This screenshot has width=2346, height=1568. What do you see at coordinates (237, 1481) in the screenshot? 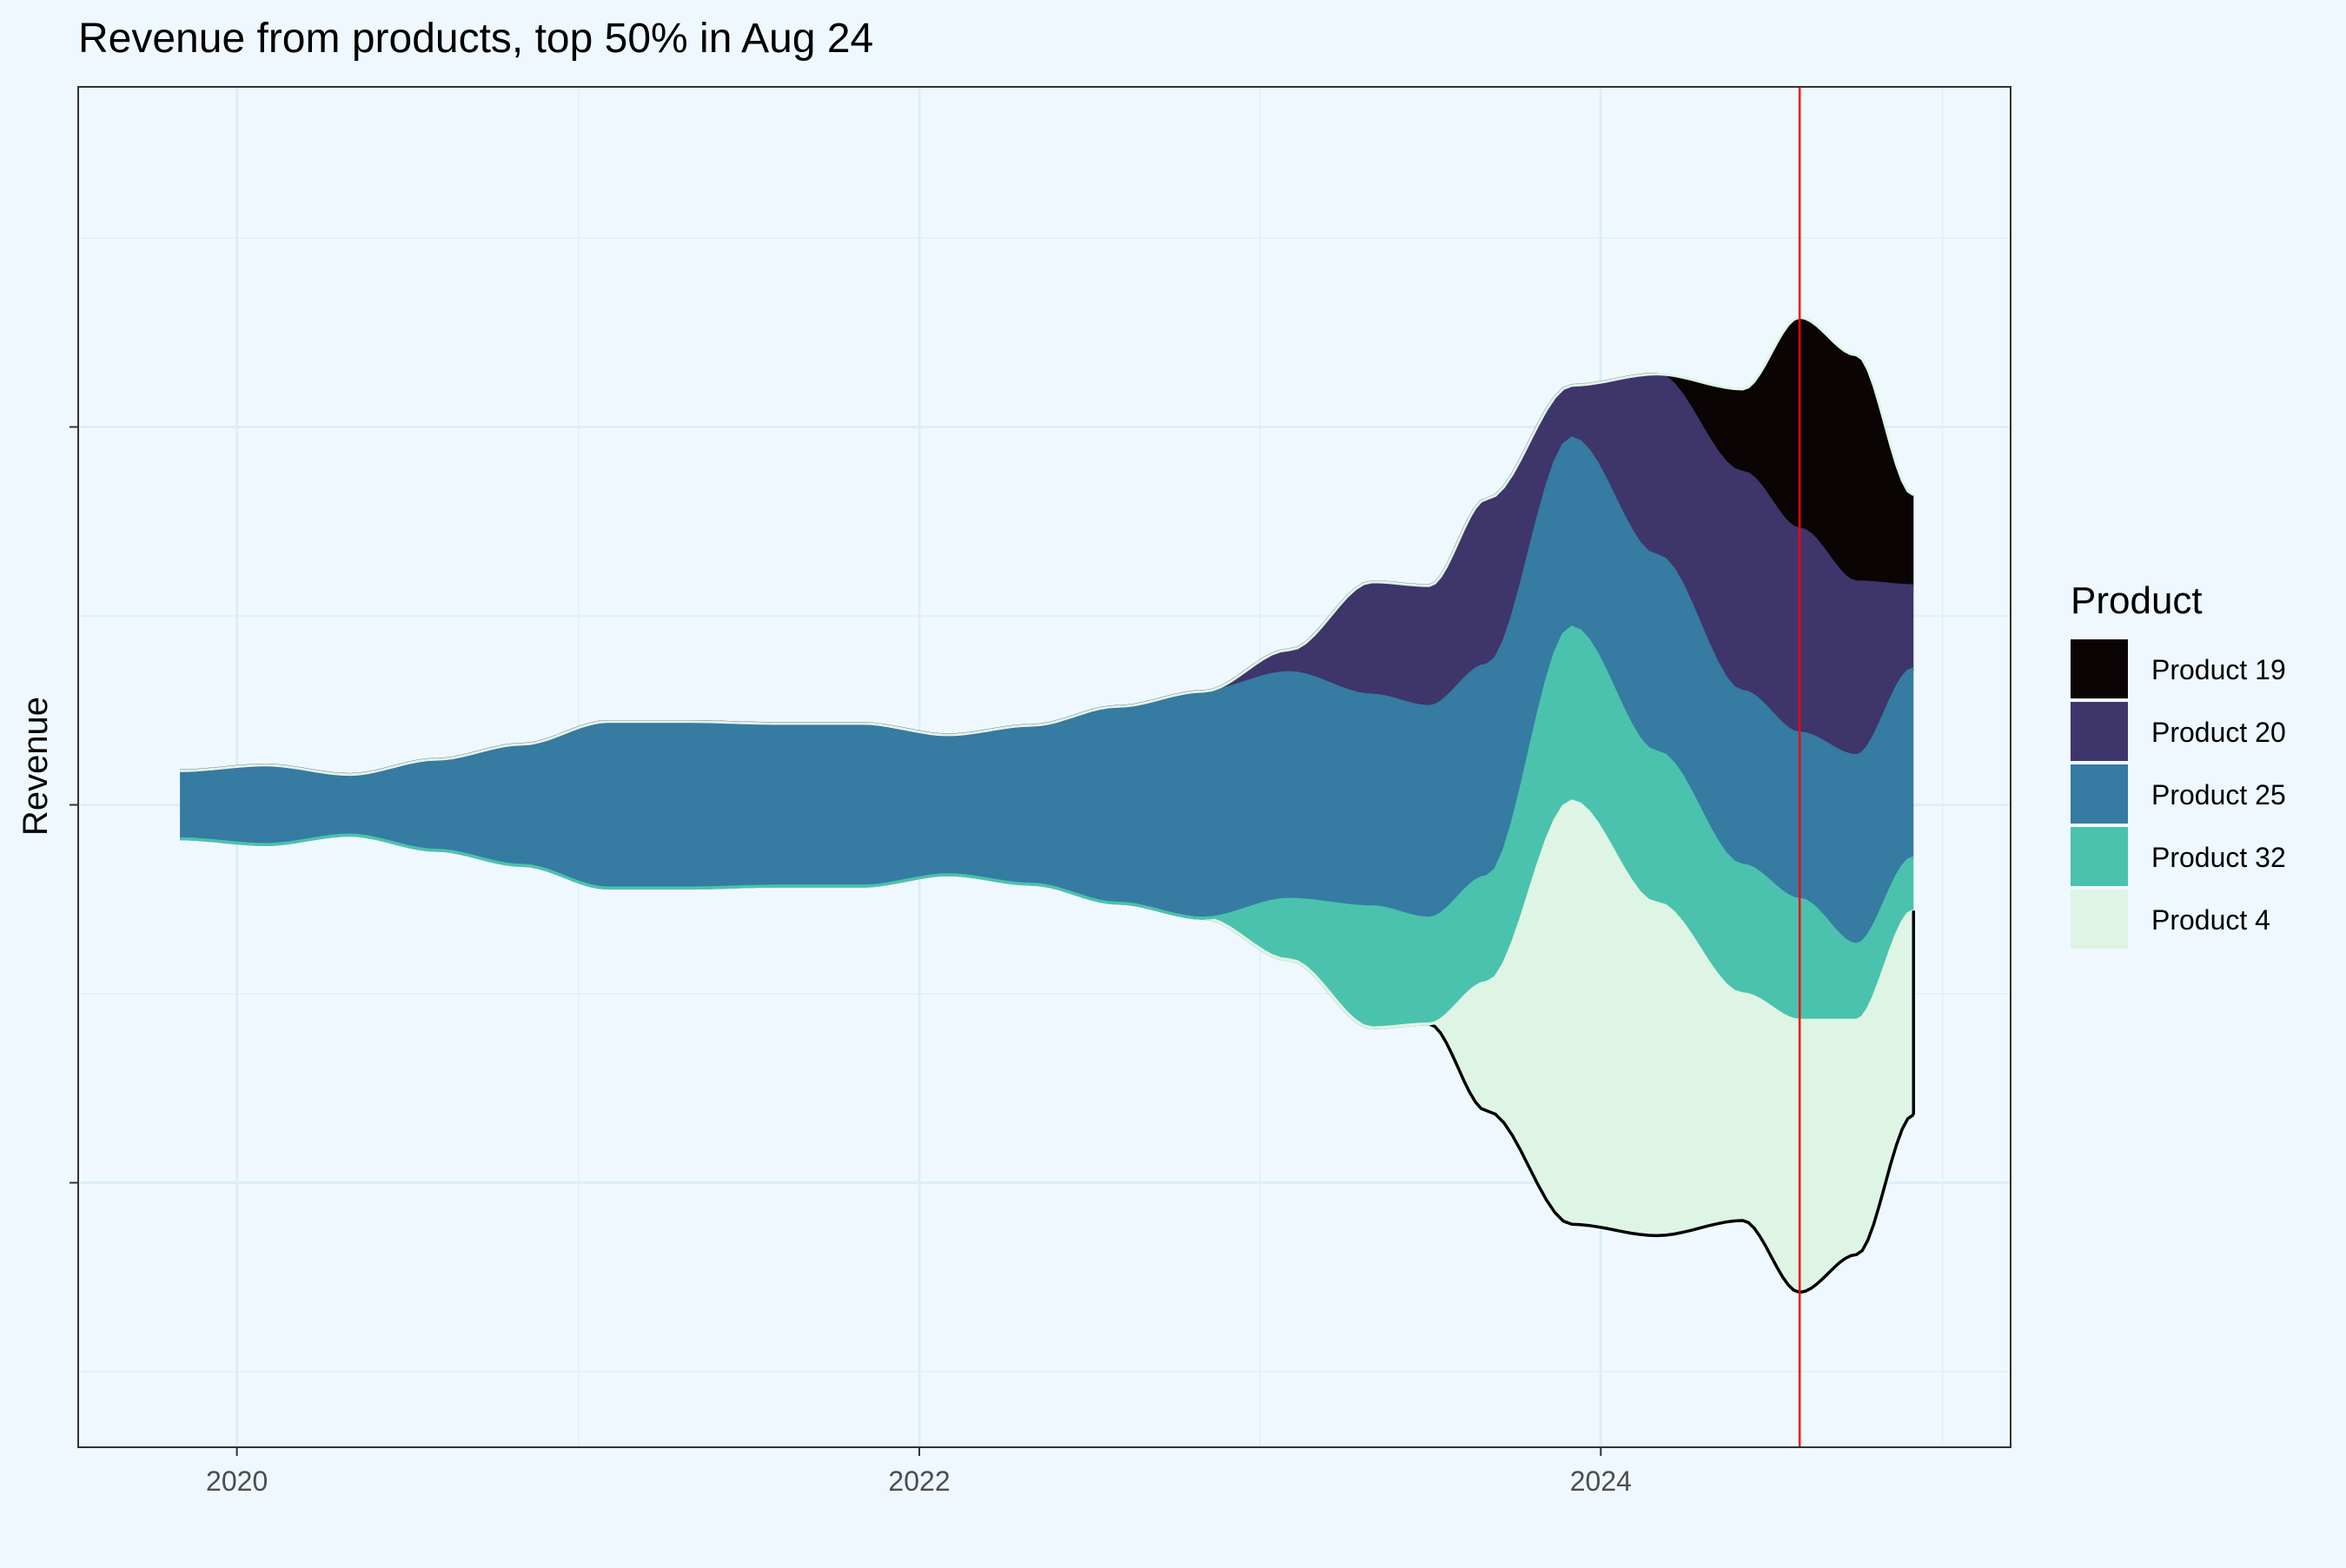
I see `x-tick-label: 2020` at bounding box center [237, 1481].